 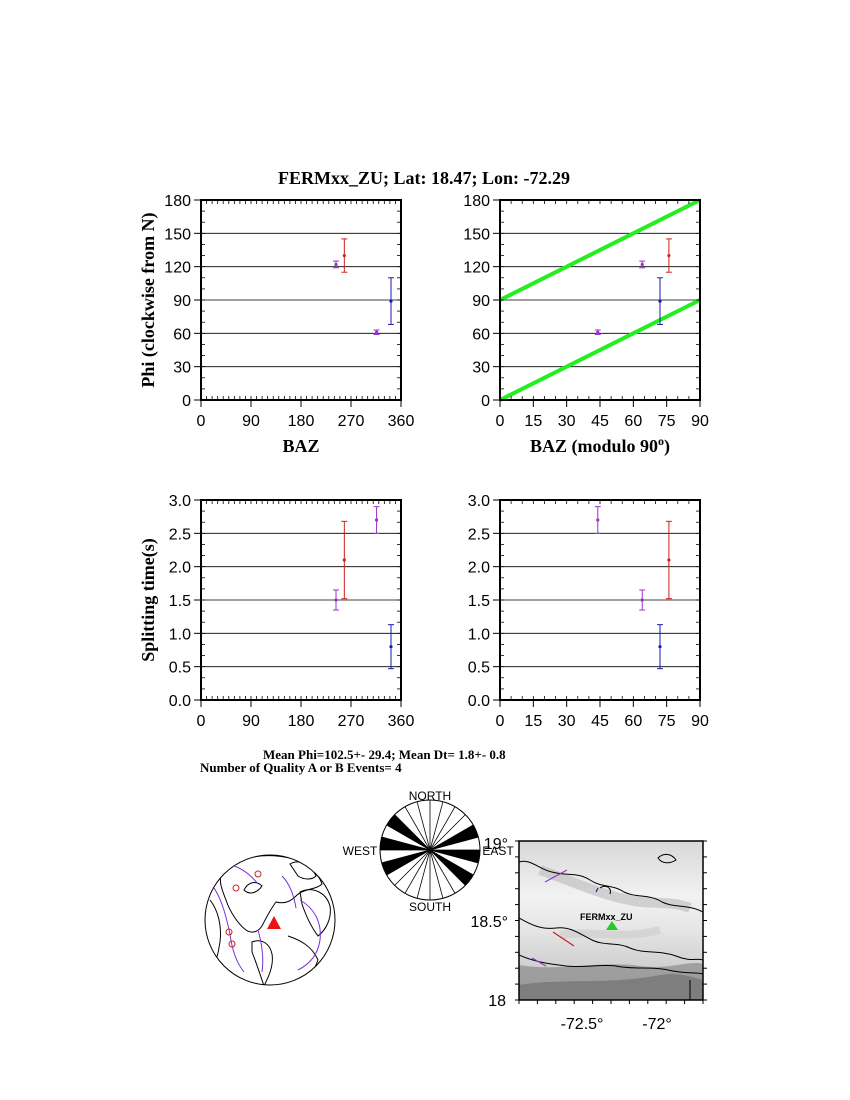 What do you see at coordinates (424, 178) in the screenshot?
I see `figure-title: FERMxx_ZU; Lat: 18.47; Lon: -72.29` at bounding box center [424, 178].